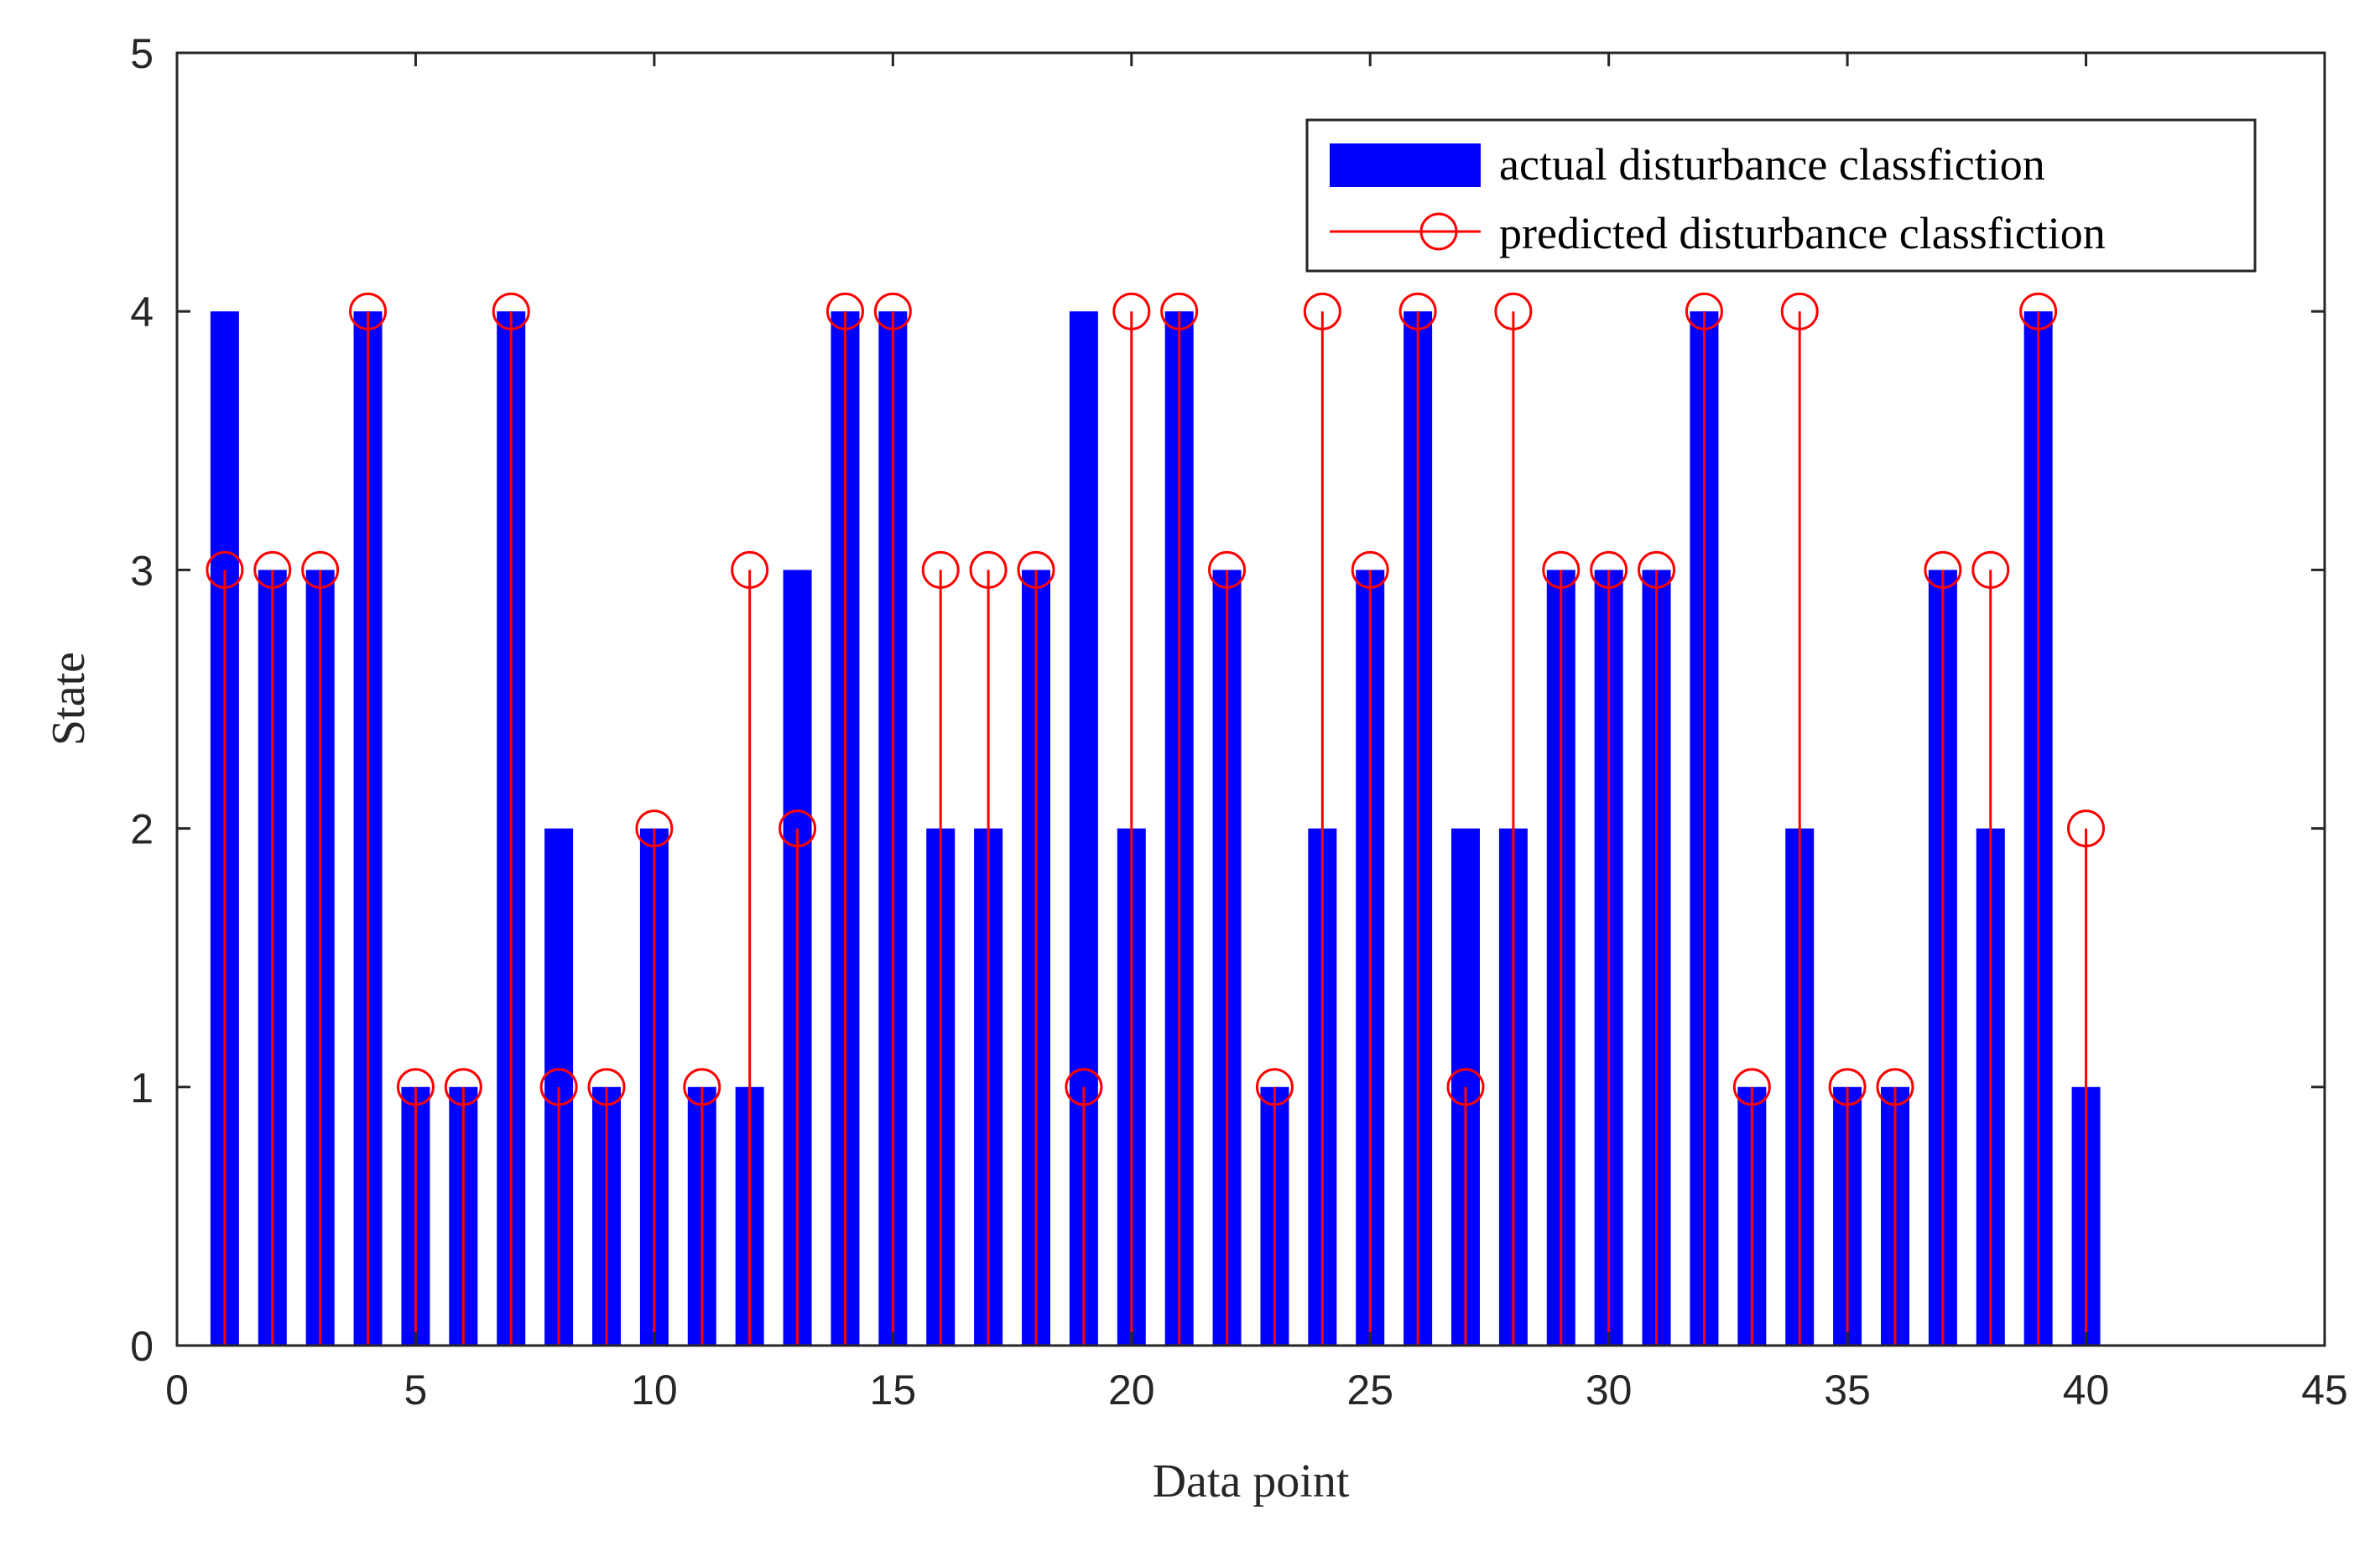 Image resolution: width=2380 pixels, height=1541 pixels. Describe the element at coordinates (1802, 233) in the screenshot. I see `legend-label-predicted: predicted disturbance classfiction` at that location.